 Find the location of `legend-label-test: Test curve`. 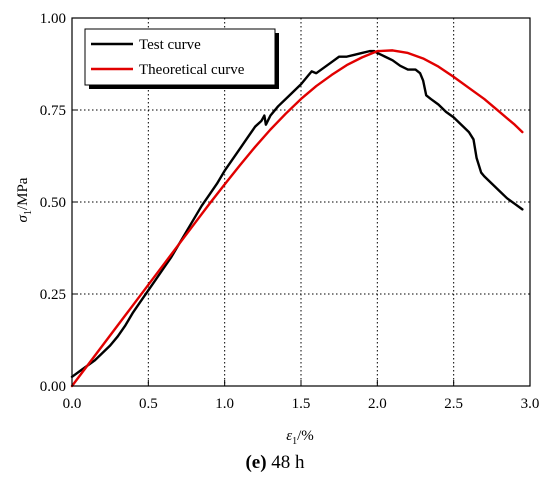

legend-label-test: Test curve is located at coordinates (170, 45).